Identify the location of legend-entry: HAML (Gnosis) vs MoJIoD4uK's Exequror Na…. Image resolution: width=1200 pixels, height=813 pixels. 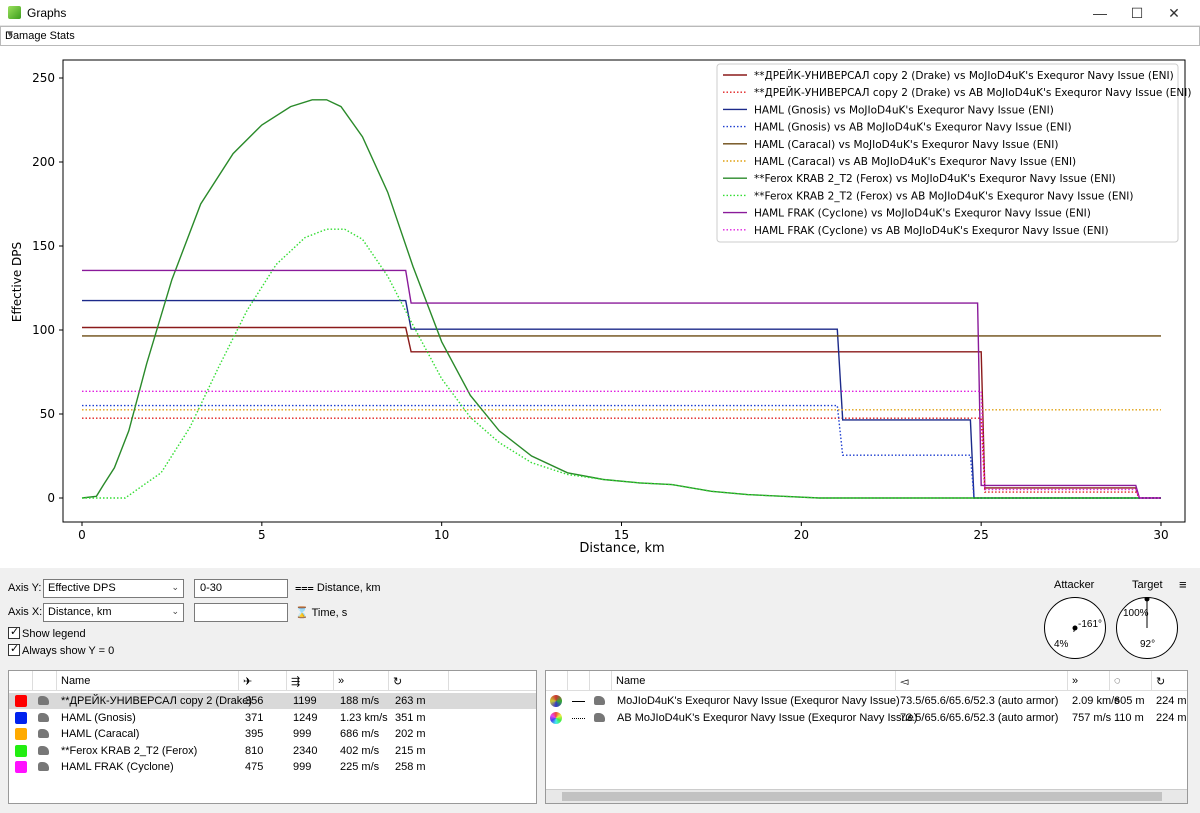
(904, 110).